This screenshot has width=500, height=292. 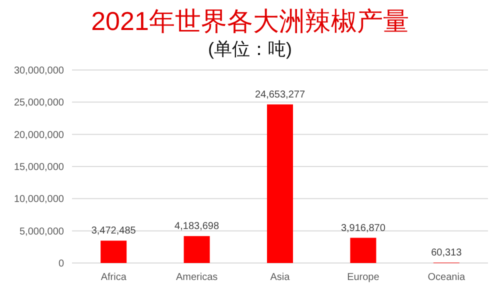 I want to click on y-tick-label: 5,000,000, so click(x=42, y=232).